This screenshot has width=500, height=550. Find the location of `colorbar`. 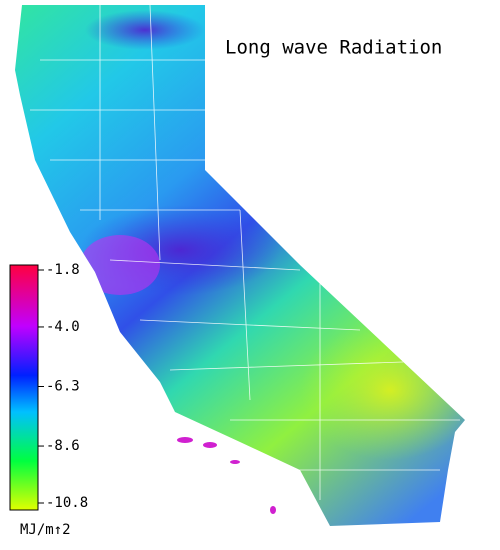

colorbar is located at coordinates (24, 387).